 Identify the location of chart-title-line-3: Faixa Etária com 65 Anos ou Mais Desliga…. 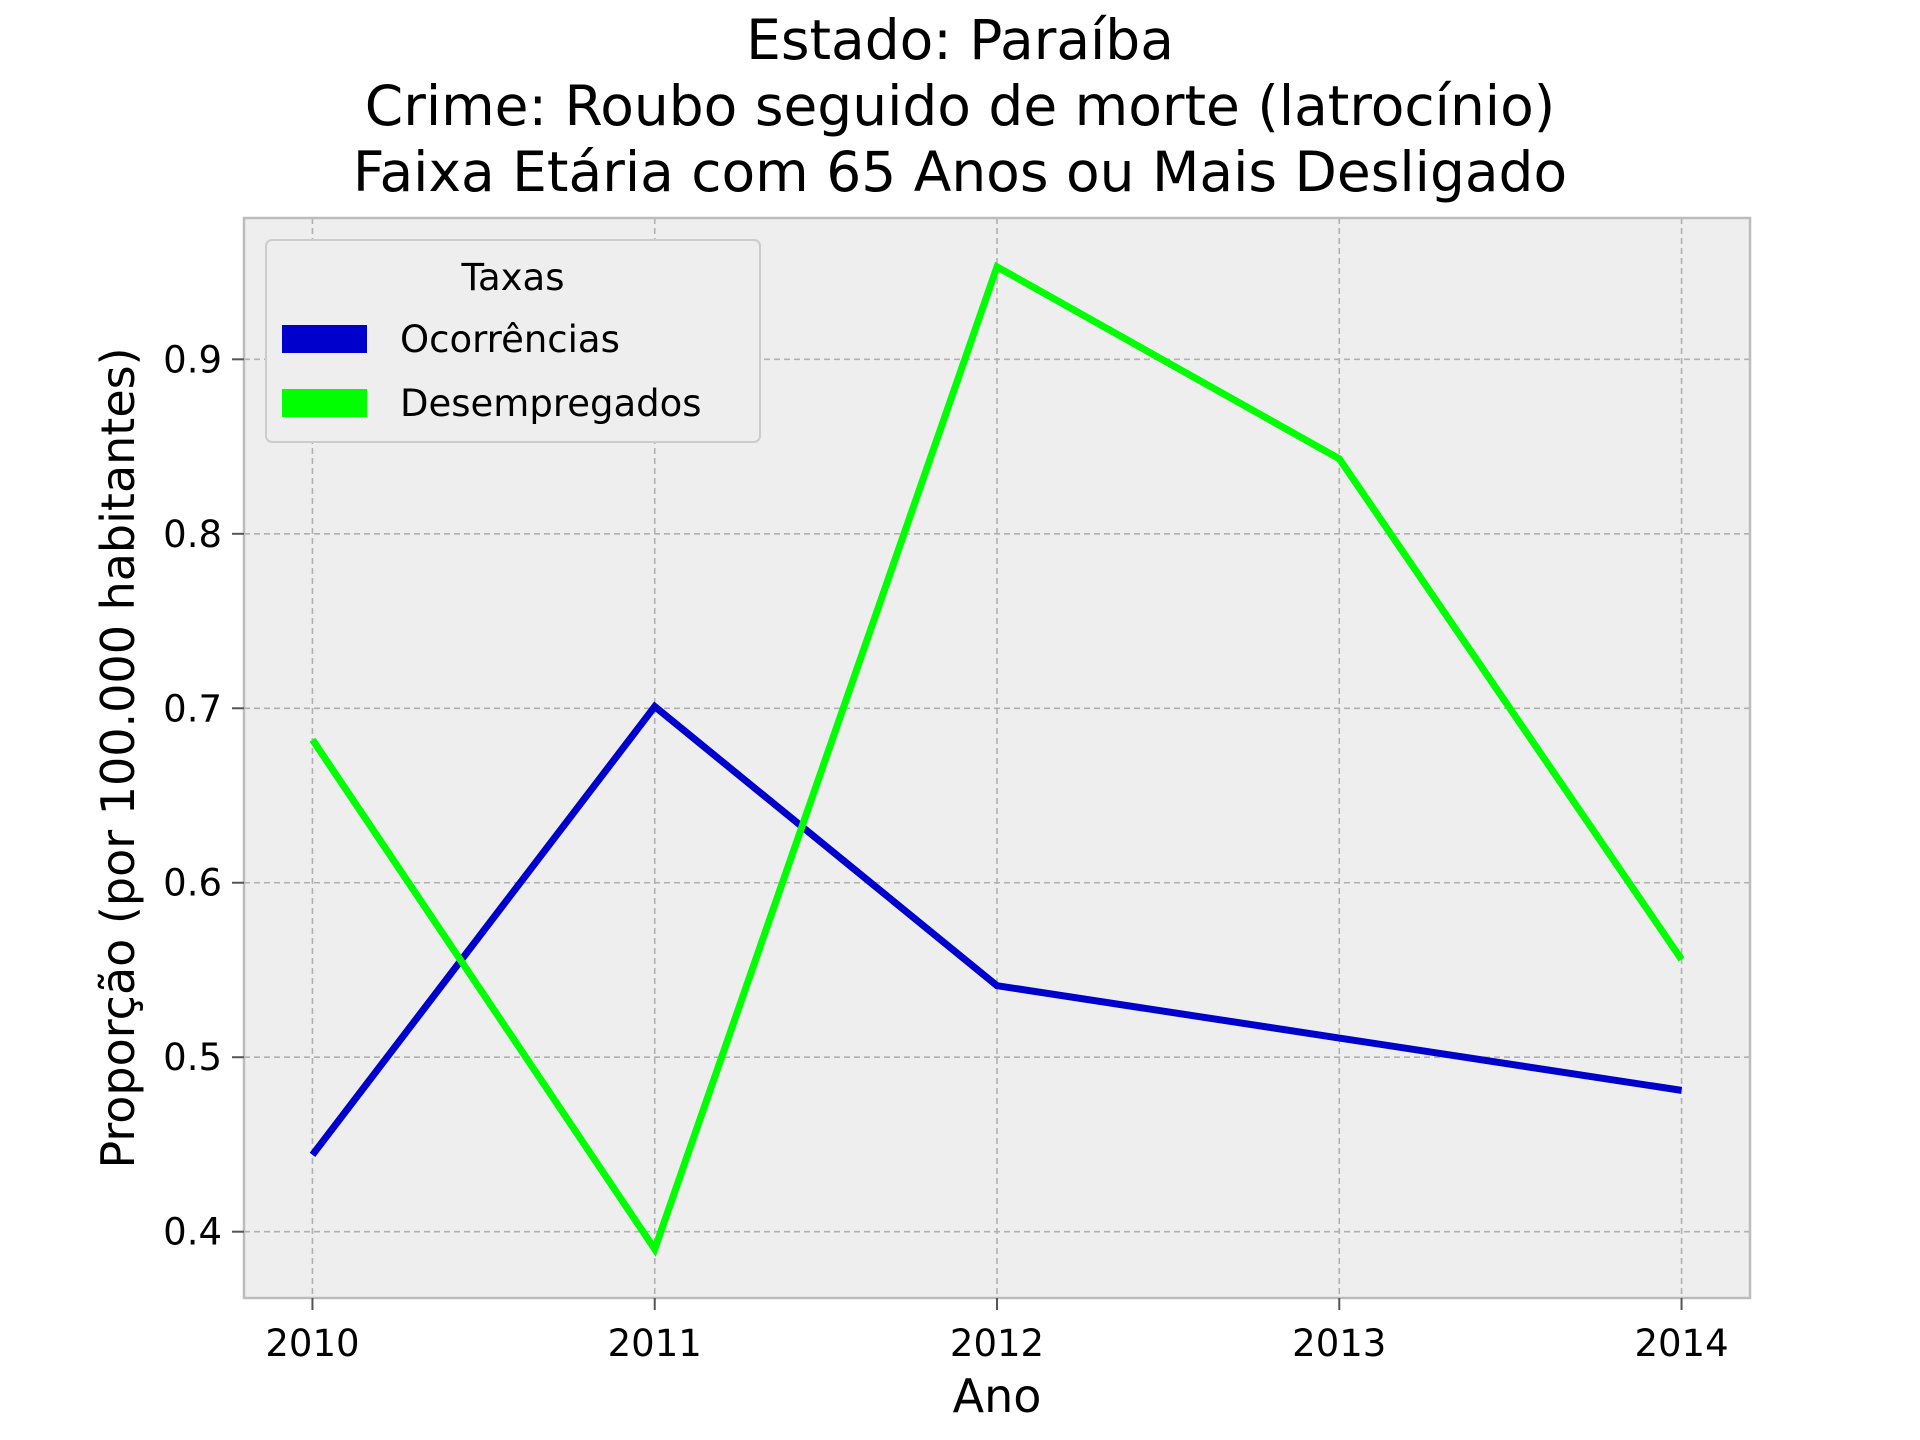
(960, 172).